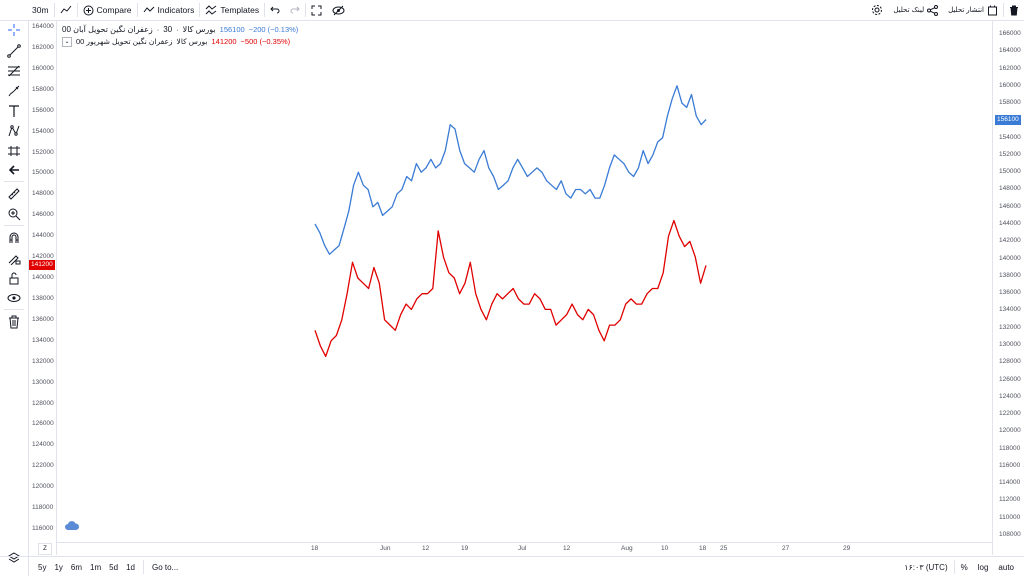 The image size is (1024, 577). Describe the element at coordinates (926, 567) in the screenshot. I see `timezone-label: ۱۶:۰۳ (UTC)` at that location.